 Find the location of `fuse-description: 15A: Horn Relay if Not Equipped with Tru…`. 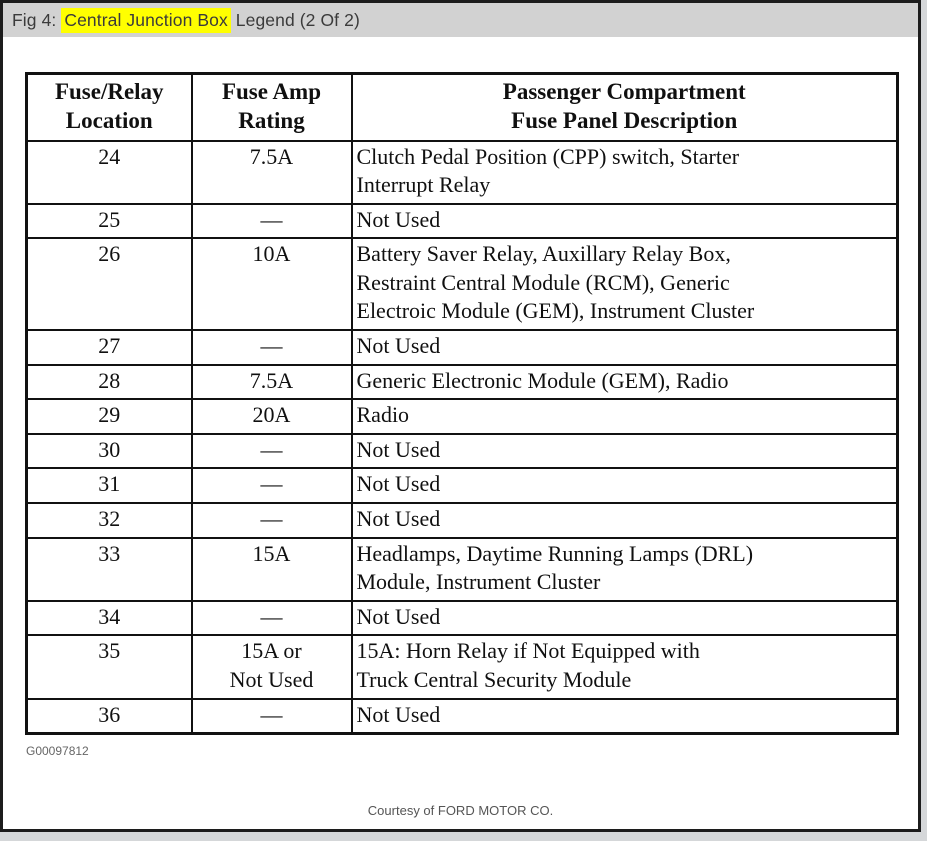

fuse-description: 15A: Horn Relay if Not Equipped with Tru… is located at coordinates (624, 667).